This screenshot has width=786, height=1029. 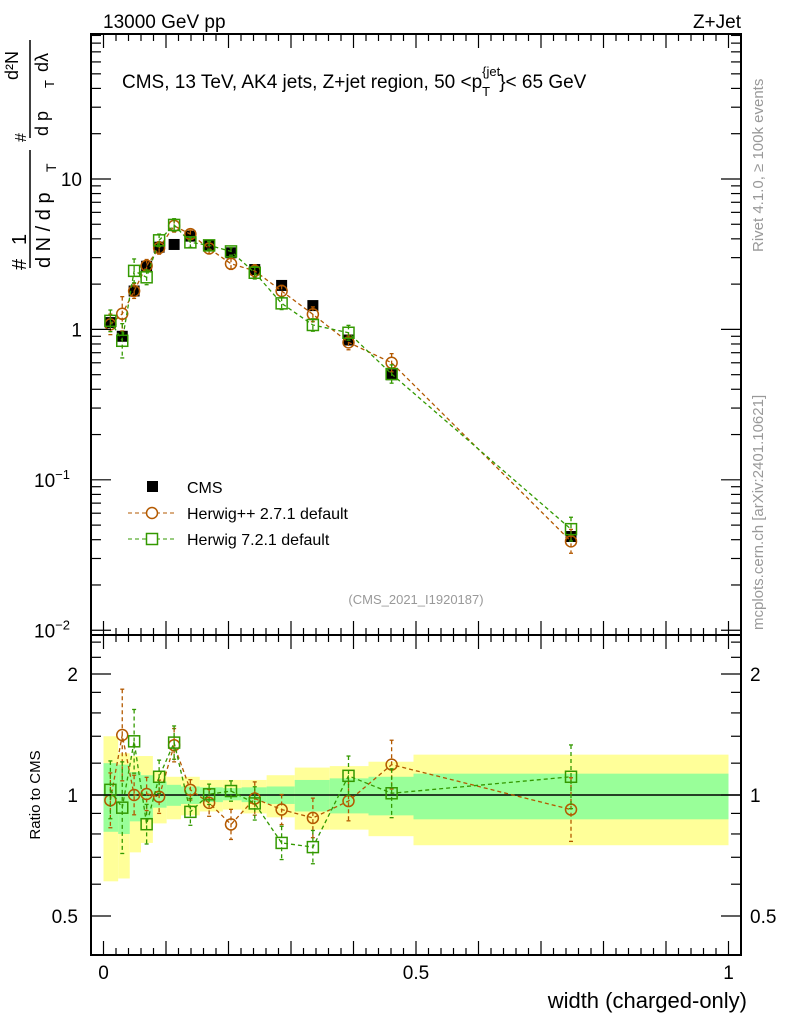 I want to click on x-tick-label: 1, so click(x=728, y=973).